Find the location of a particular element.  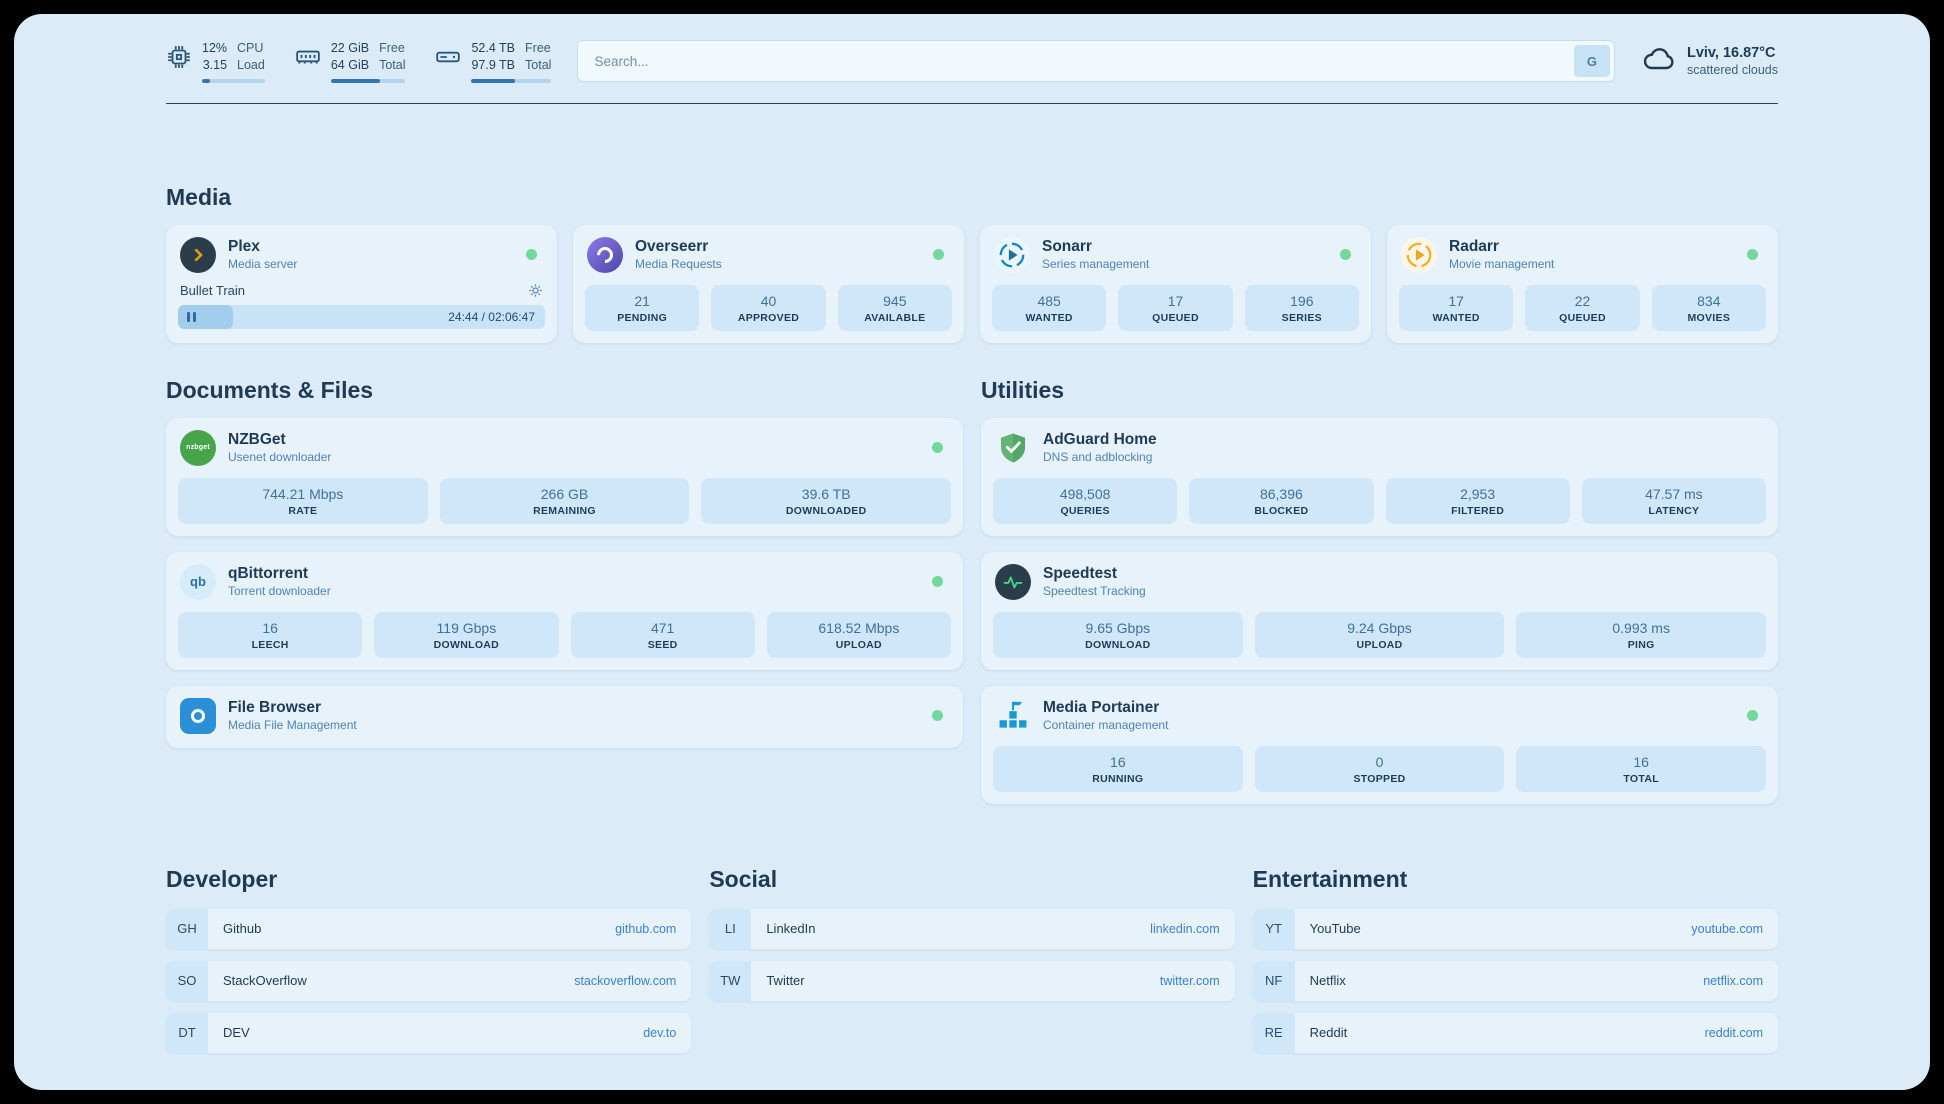

service-name: File Browser is located at coordinates (275, 707).